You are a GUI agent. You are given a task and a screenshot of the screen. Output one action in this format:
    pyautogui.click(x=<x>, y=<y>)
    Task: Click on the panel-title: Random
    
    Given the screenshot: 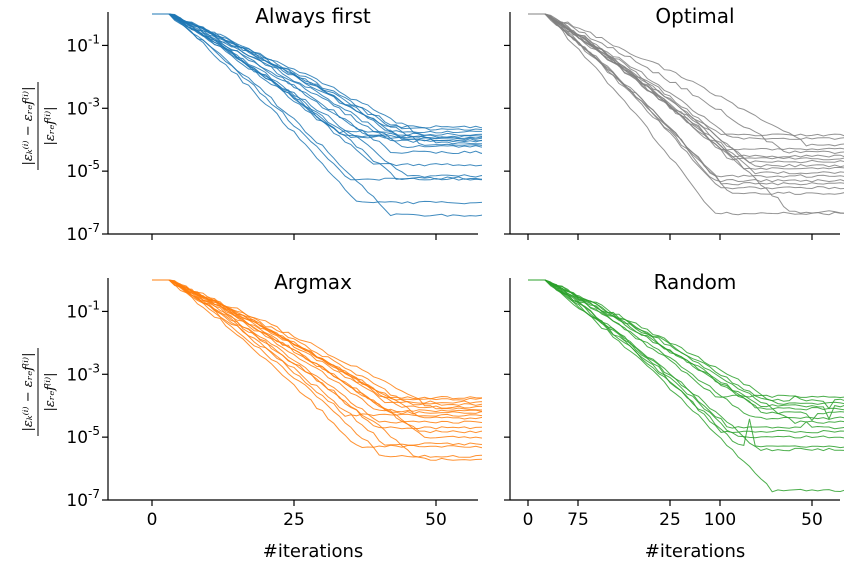 What is the action you would take?
    pyautogui.click(x=695, y=282)
    